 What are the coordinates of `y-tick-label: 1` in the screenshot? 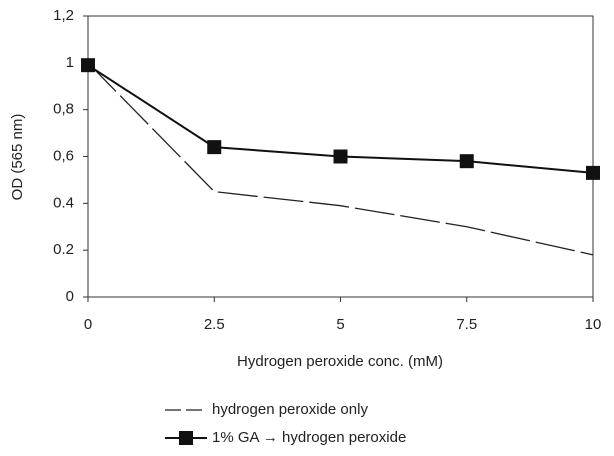 It's located at (70, 62).